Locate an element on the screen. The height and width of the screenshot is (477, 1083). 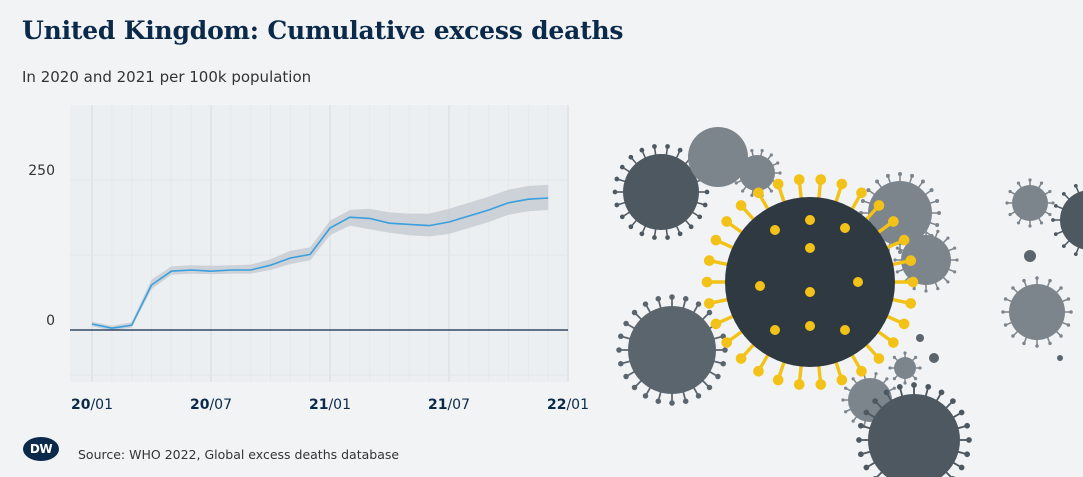
y-tick-label: 250 is located at coordinates (41, 171).